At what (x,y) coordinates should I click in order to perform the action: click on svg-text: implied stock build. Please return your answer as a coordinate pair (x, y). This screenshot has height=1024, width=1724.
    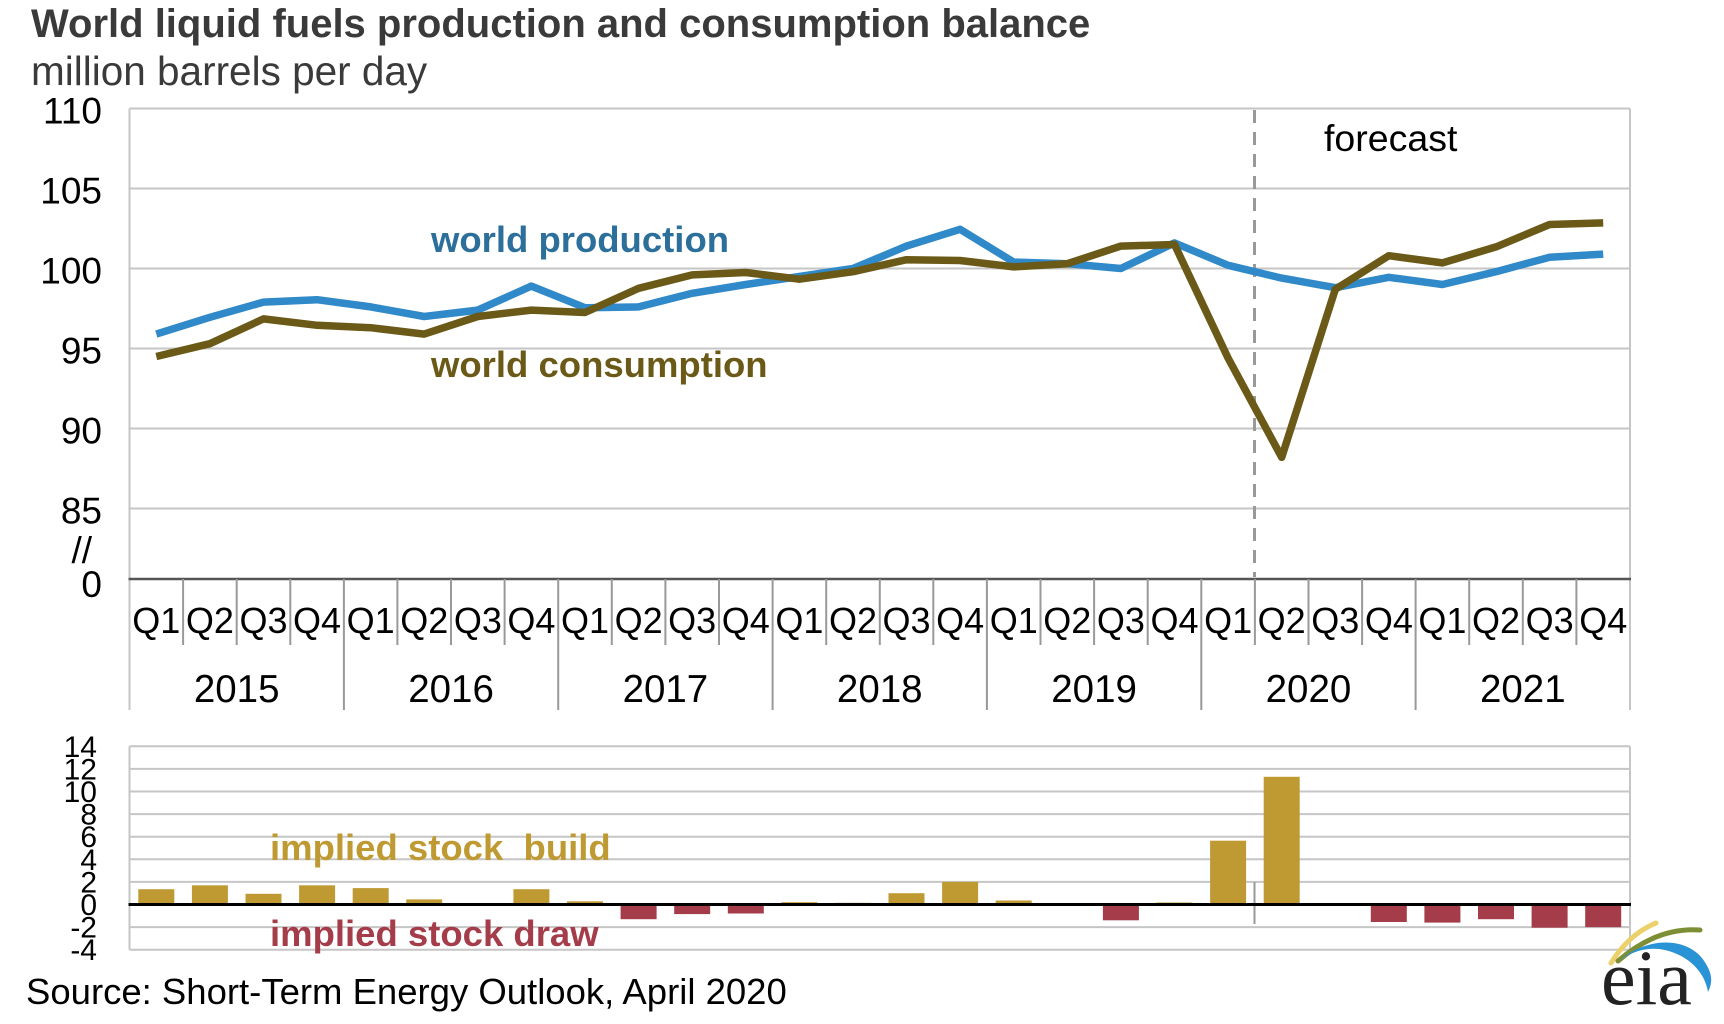
    Looking at the image, I should click on (440, 847).